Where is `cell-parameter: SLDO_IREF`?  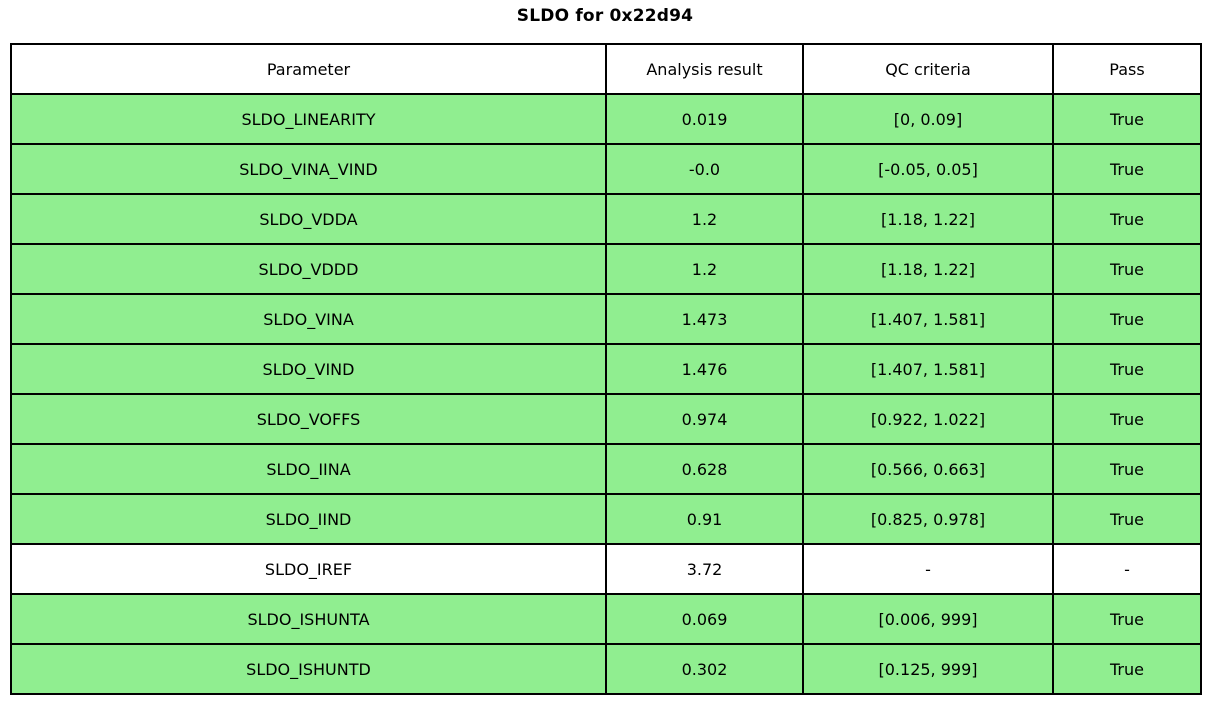 cell-parameter: SLDO_IREF is located at coordinates (308, 569).